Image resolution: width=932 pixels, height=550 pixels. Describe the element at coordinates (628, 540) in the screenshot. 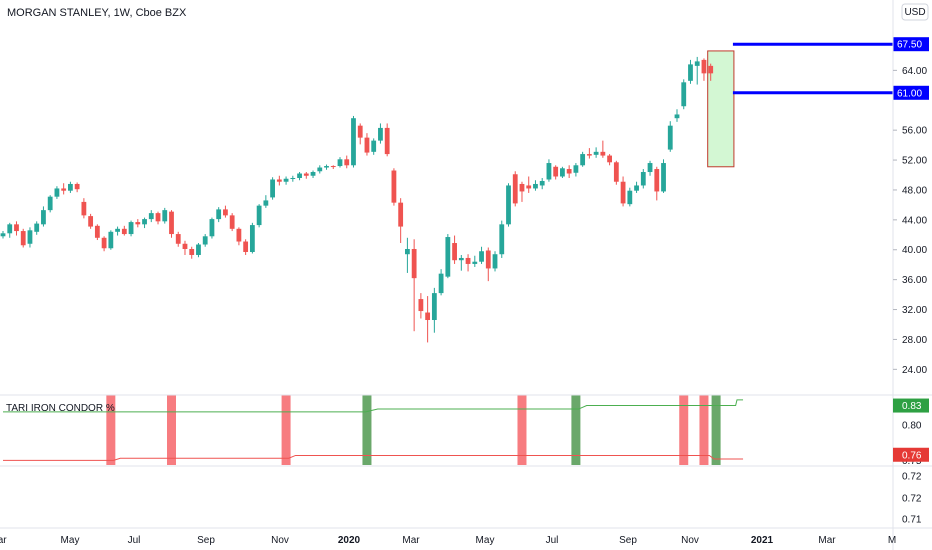

I see `time-tick-label: Sep` at that location.